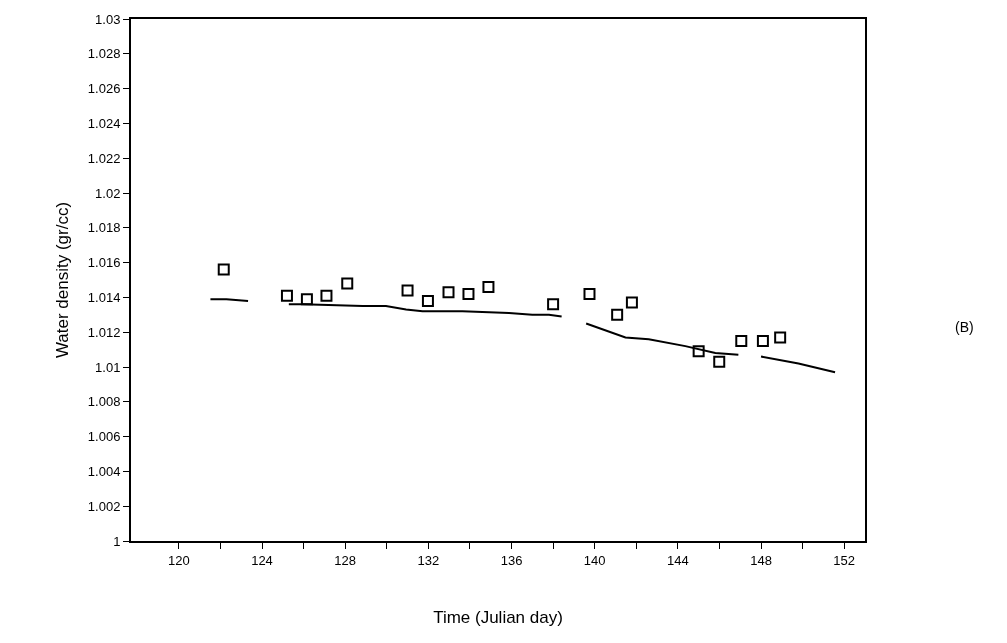 Image resolution: width=1007 pixels, height=643 pixels. Describe the element at coordinates (104, 54) in the screenshot. I see `y-tick-label: 1.028` at that location.